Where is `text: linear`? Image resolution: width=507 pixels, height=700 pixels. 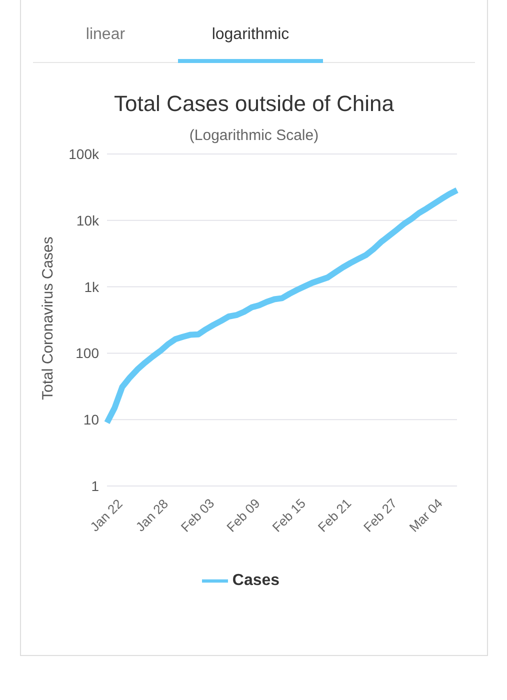
text: linear is located at coordinates (106, 34).